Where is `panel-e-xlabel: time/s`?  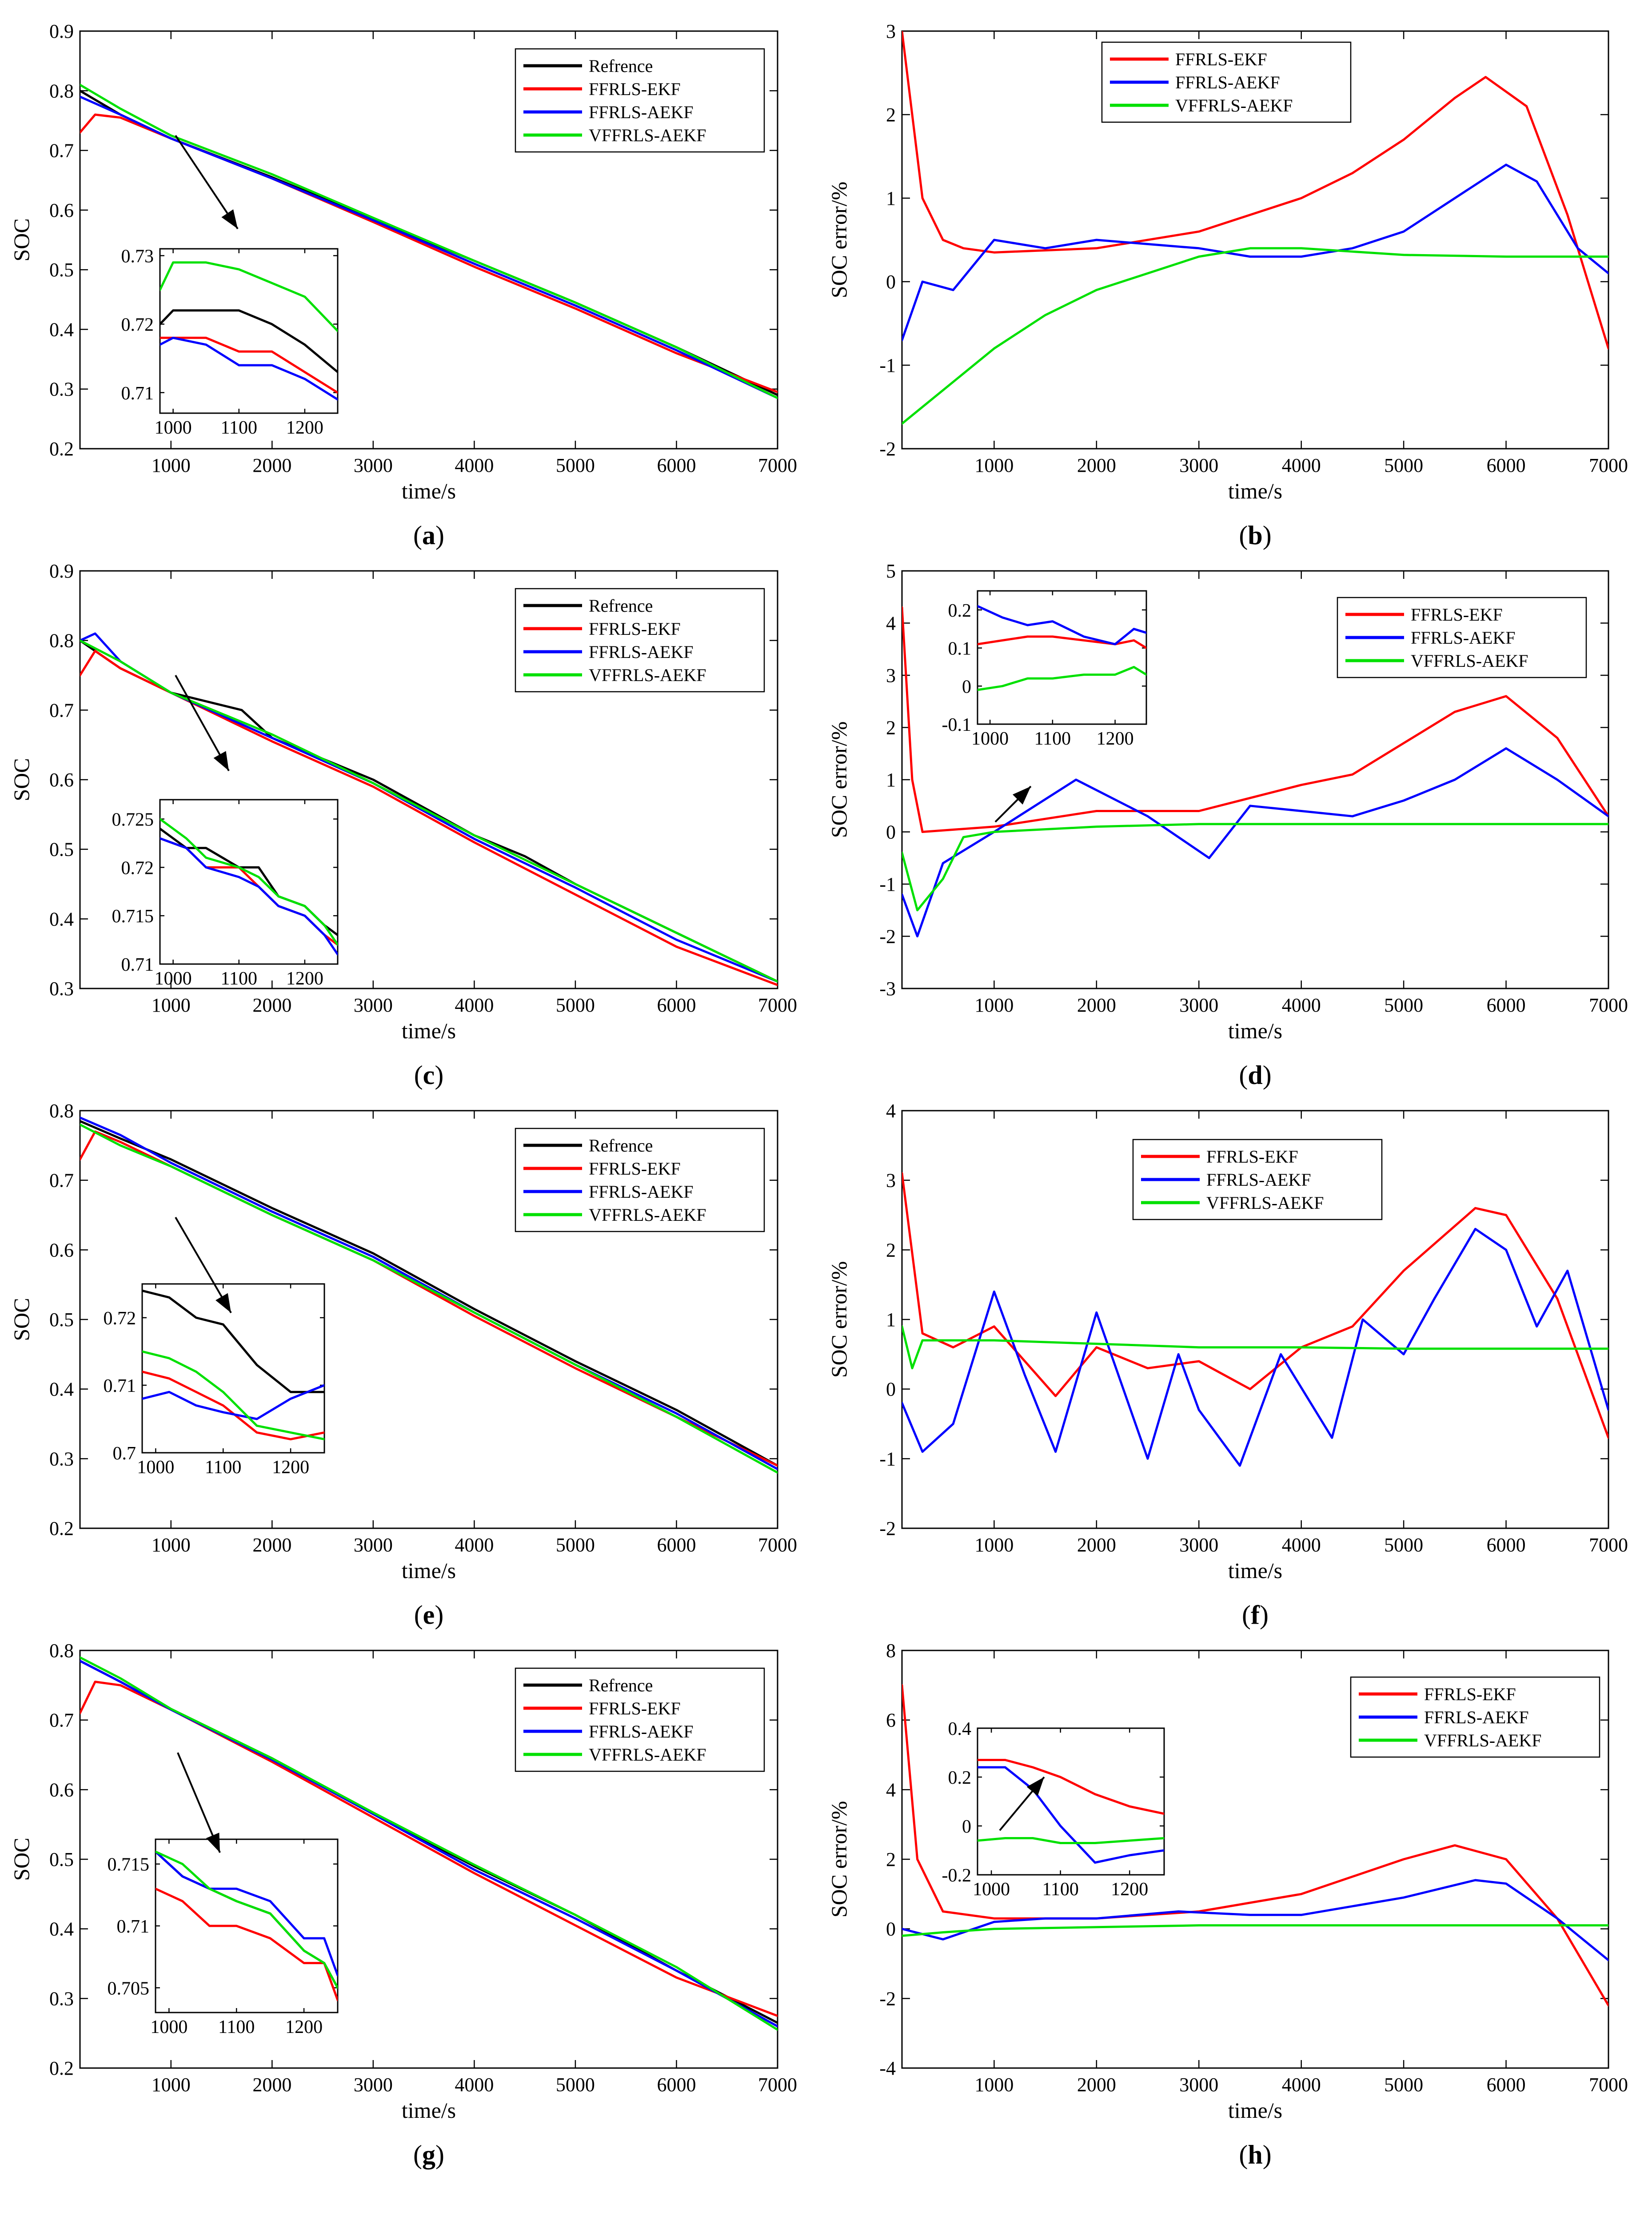 panel-e-xlabel: time/s is located at coordinates (429, 1571).